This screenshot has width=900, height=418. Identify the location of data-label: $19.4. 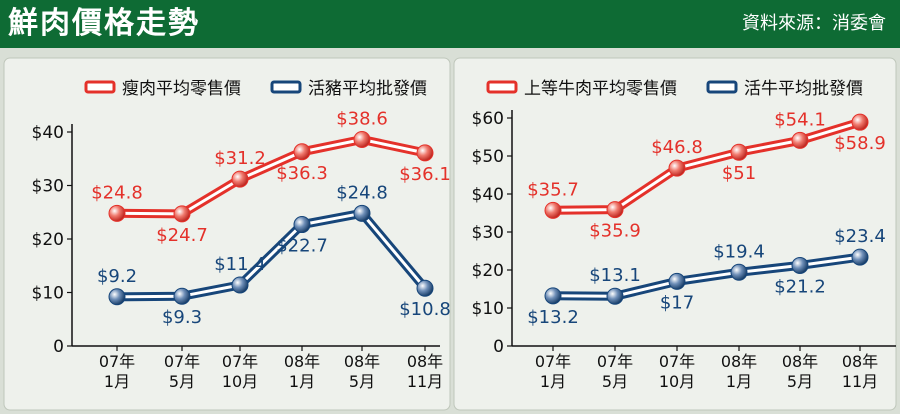
(739, 251).